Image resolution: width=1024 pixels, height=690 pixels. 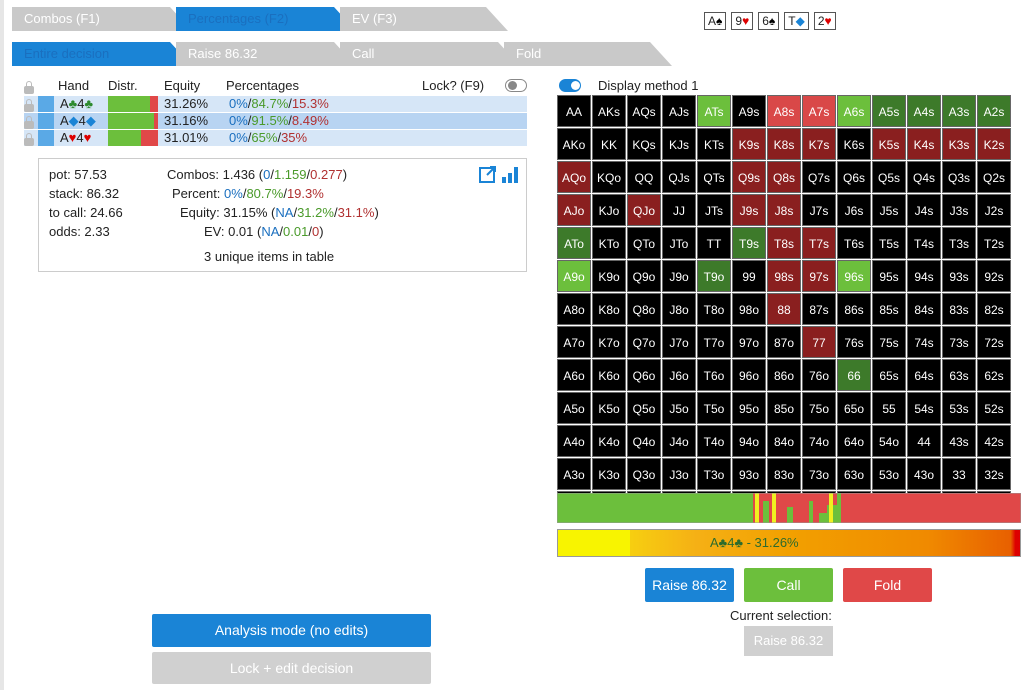 What do you see at coordinates (994, 342) in the screenshot?
I see `range-cell: 72s` at bounding box center [994, 342].